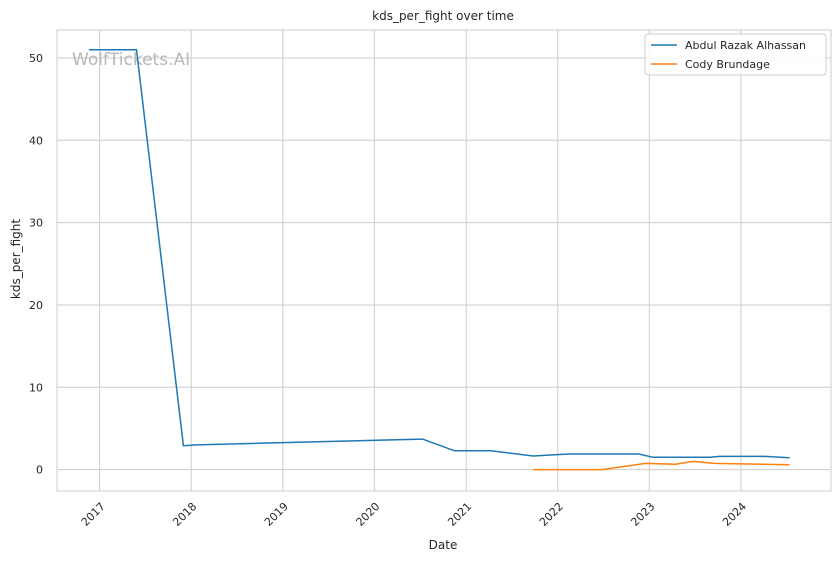 The width and height of the screenshot is (840, 561). What do you see at coordinates (414, 514) in the screenshot?
I see `x-tick-labels: 2017 2018 2019 2020 2021 2022 2023 2024` at bounding box center [414, 514].